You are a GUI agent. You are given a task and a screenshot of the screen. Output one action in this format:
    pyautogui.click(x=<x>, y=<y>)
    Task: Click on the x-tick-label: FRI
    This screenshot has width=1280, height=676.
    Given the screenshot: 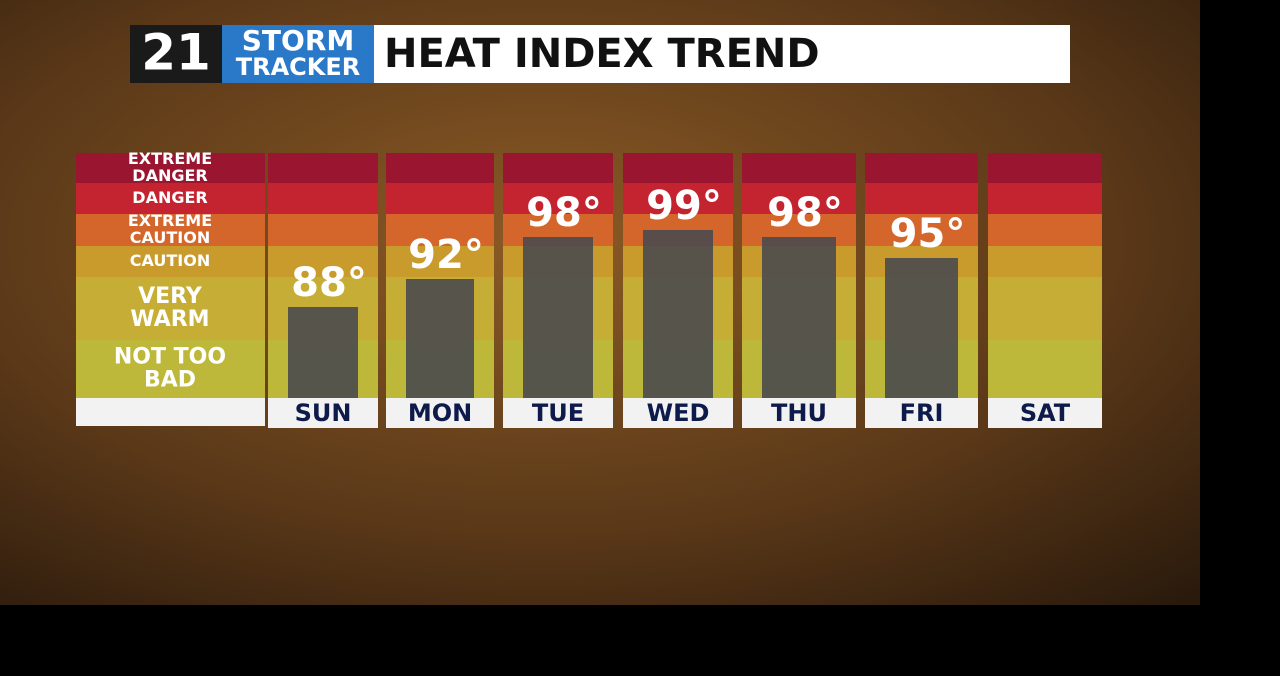 What is the action you would take?
    pyautogui.click(x=922, y=413)
    